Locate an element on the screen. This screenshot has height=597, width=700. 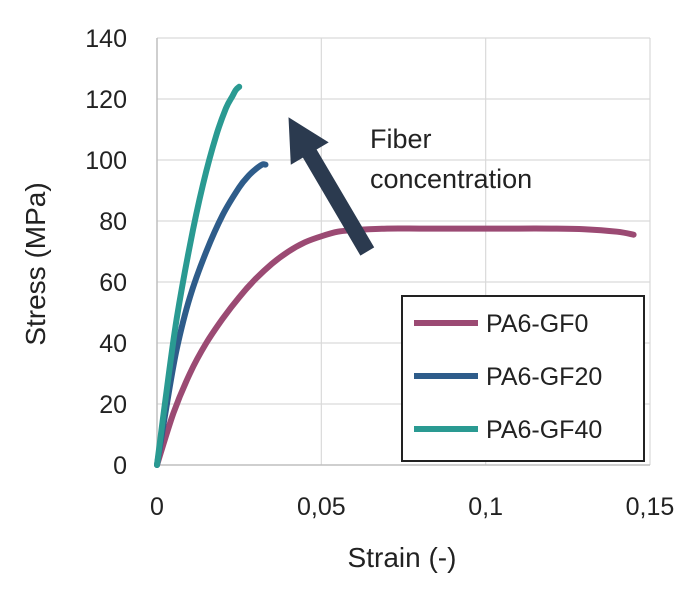
x-tick-label: 0,05 is located at coordinates (321, 507).